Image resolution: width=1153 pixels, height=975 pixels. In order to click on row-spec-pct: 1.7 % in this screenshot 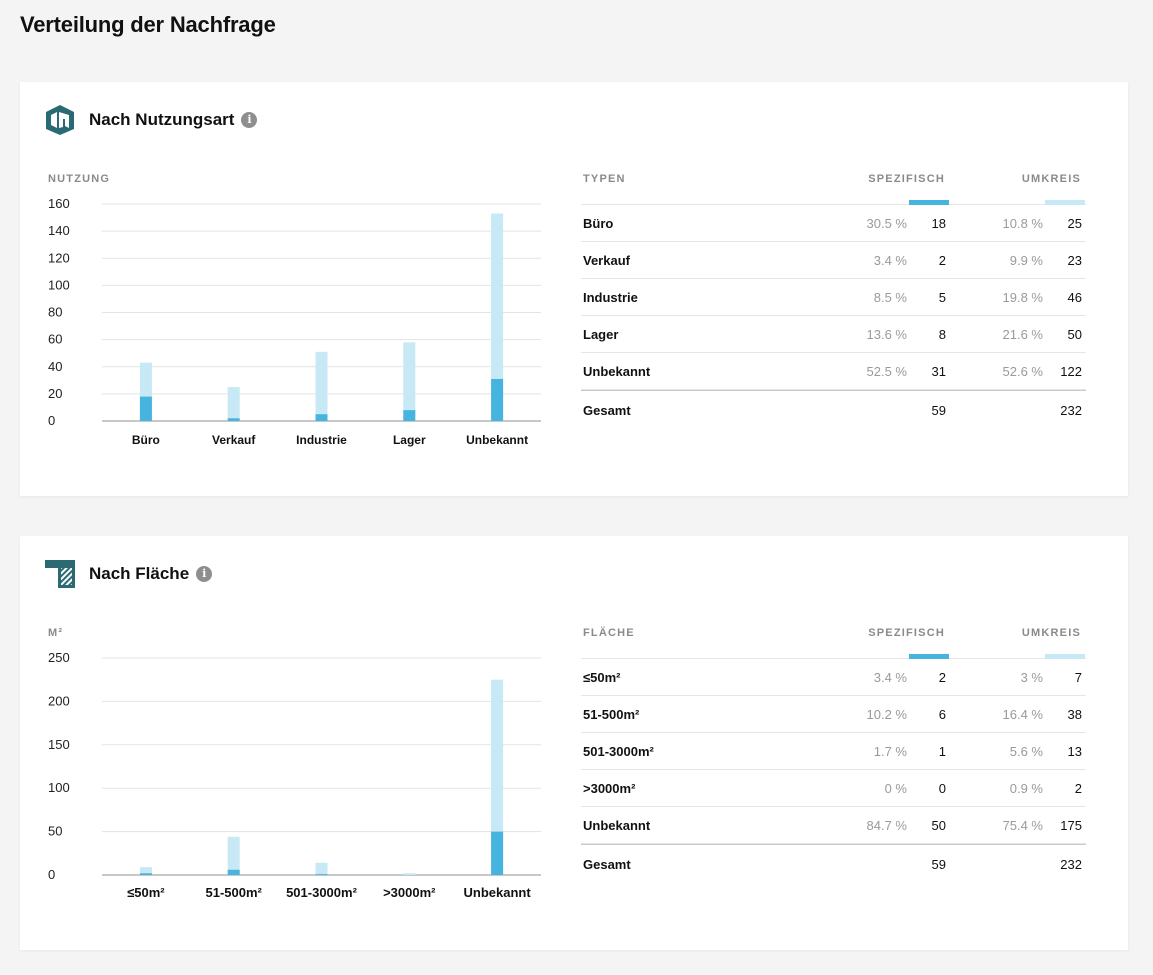, I will do `click(890, 751)`.